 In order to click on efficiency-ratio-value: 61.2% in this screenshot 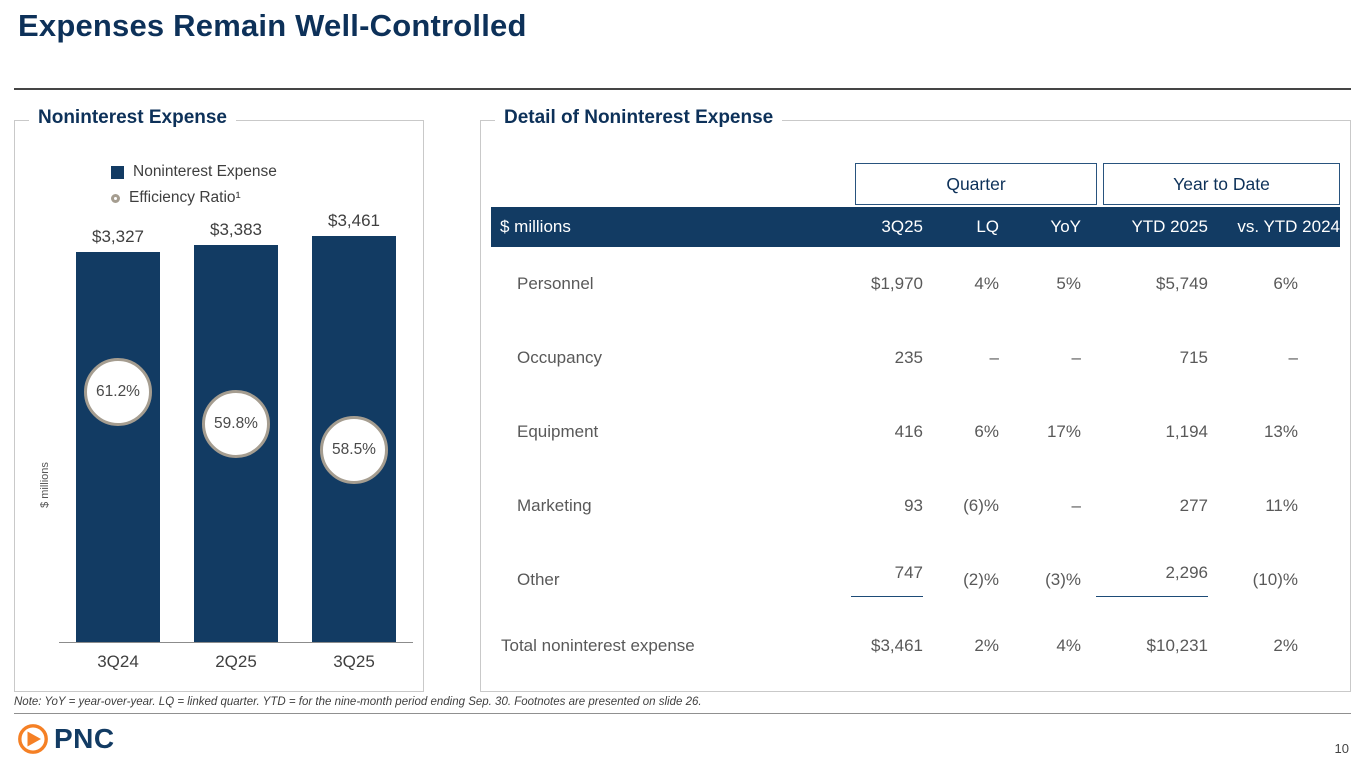, I will do `click(118, 391)`.